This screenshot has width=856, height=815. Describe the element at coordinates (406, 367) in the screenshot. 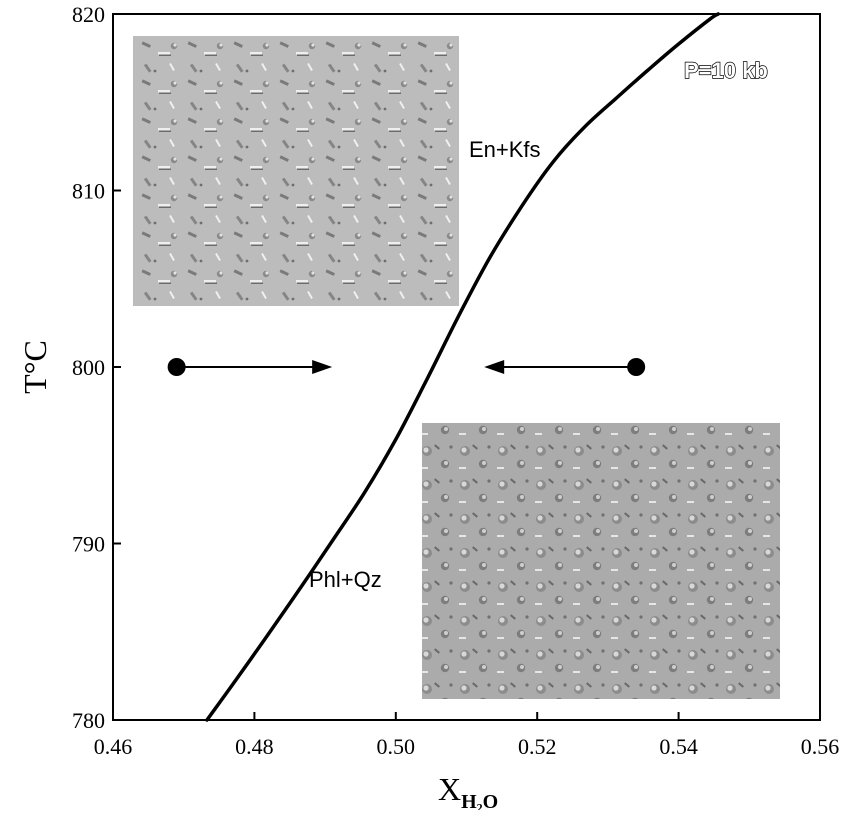

I see `arrow-layer` at that location.